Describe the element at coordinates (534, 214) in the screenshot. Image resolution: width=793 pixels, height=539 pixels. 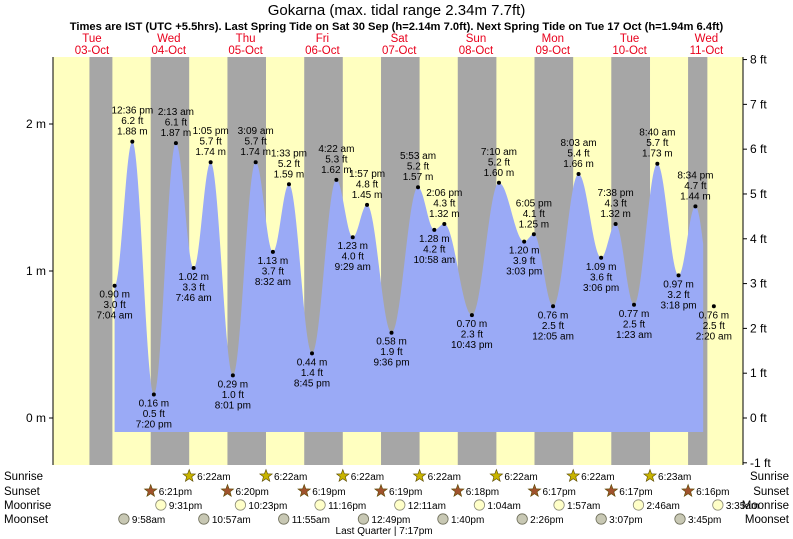
I see `tide-high-ft-label: 4.1 ft` at that location.